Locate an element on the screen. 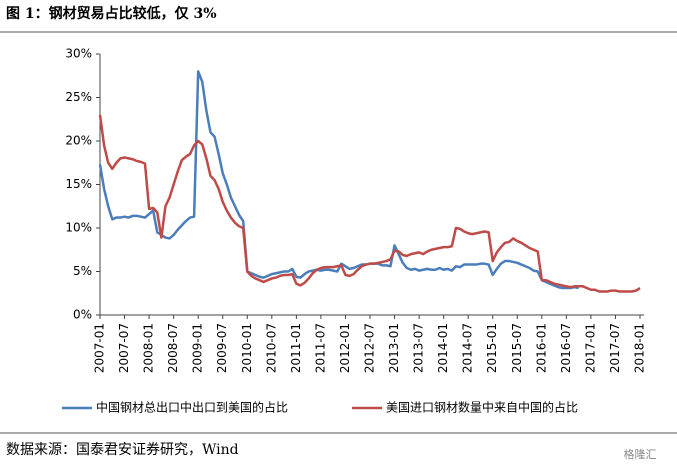 This screenshot has width=677, height=469. chart-title: 图 1：钢材贸易占比较低，仅 3% is located at coordinates (111, 13).